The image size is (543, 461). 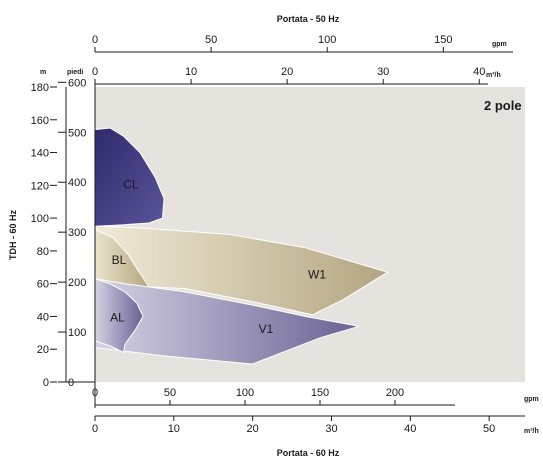 I want to click on bottom-gpm-axis-tick-label: 50, so click(x=170, y=393).